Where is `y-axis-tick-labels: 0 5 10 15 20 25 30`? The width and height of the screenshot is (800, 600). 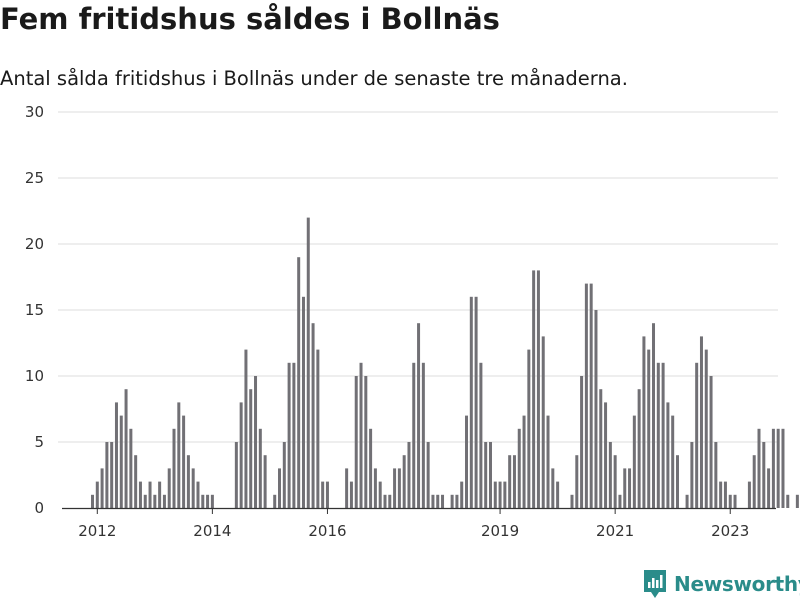
y-axis-tick-labels: 0 5 10 15 20 25 30 is located at coordinates (34, 310).